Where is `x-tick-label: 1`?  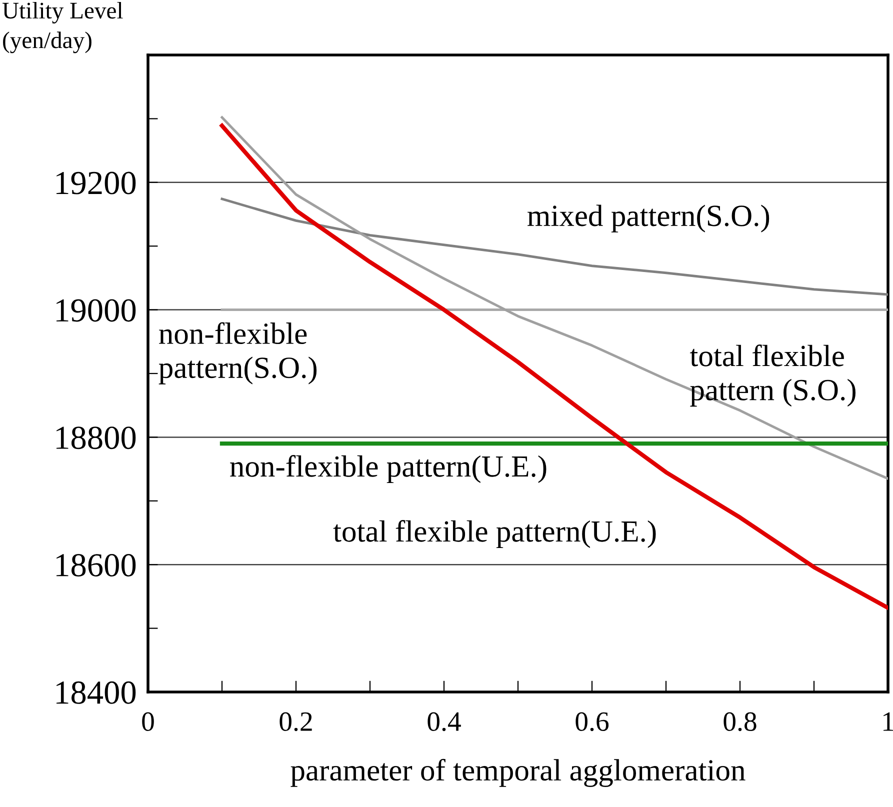 x-tick-label: 1 is located at coordinates (888, 721).